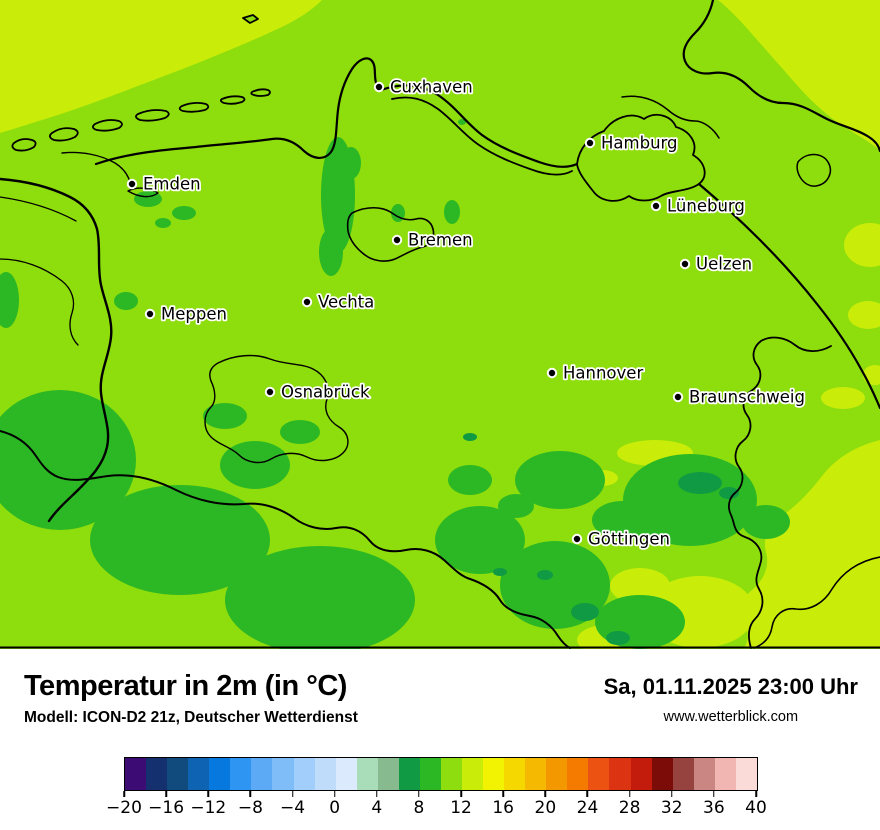 Image resolution: width=880 pixels, height=830 pixels. I want to click on tick-label: −8, so click(250, 807).